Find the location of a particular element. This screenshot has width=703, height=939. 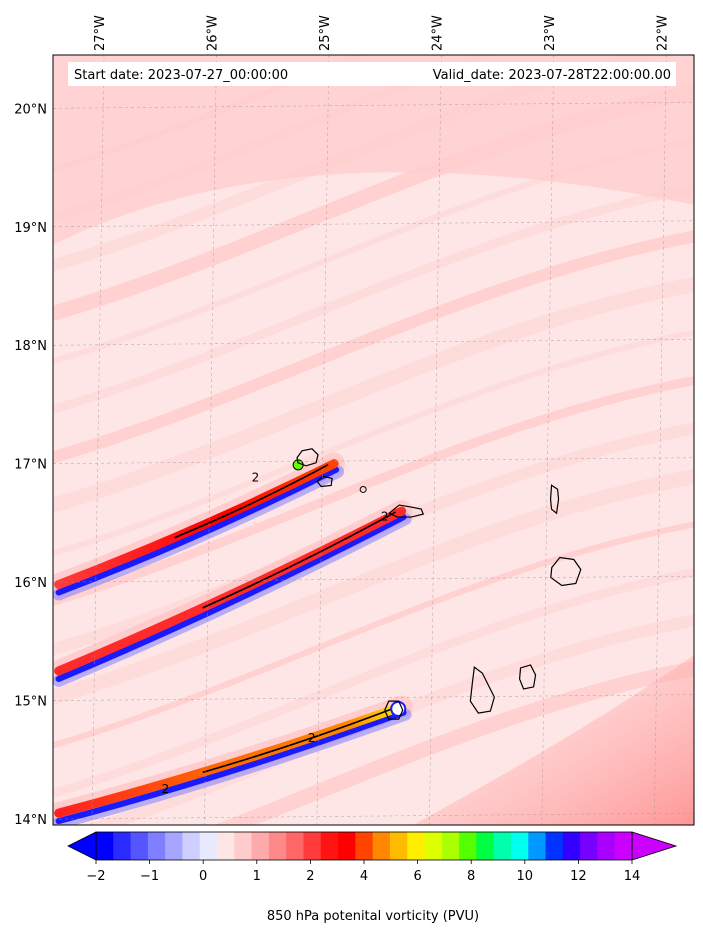

x-tick-label: 25°W is located at coordinates (325, 33).